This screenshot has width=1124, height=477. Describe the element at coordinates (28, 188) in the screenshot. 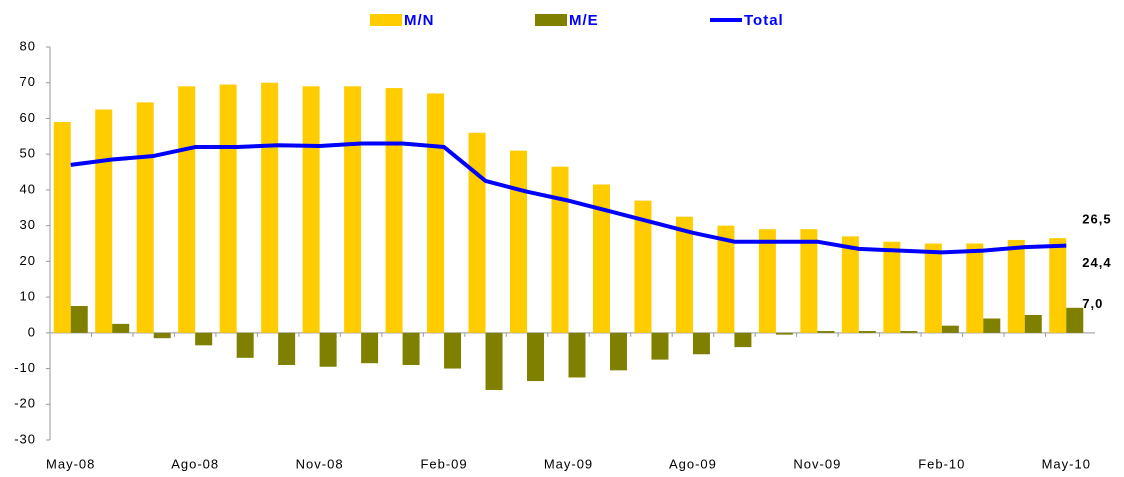

I see `y-tick-label: 40` at that location.